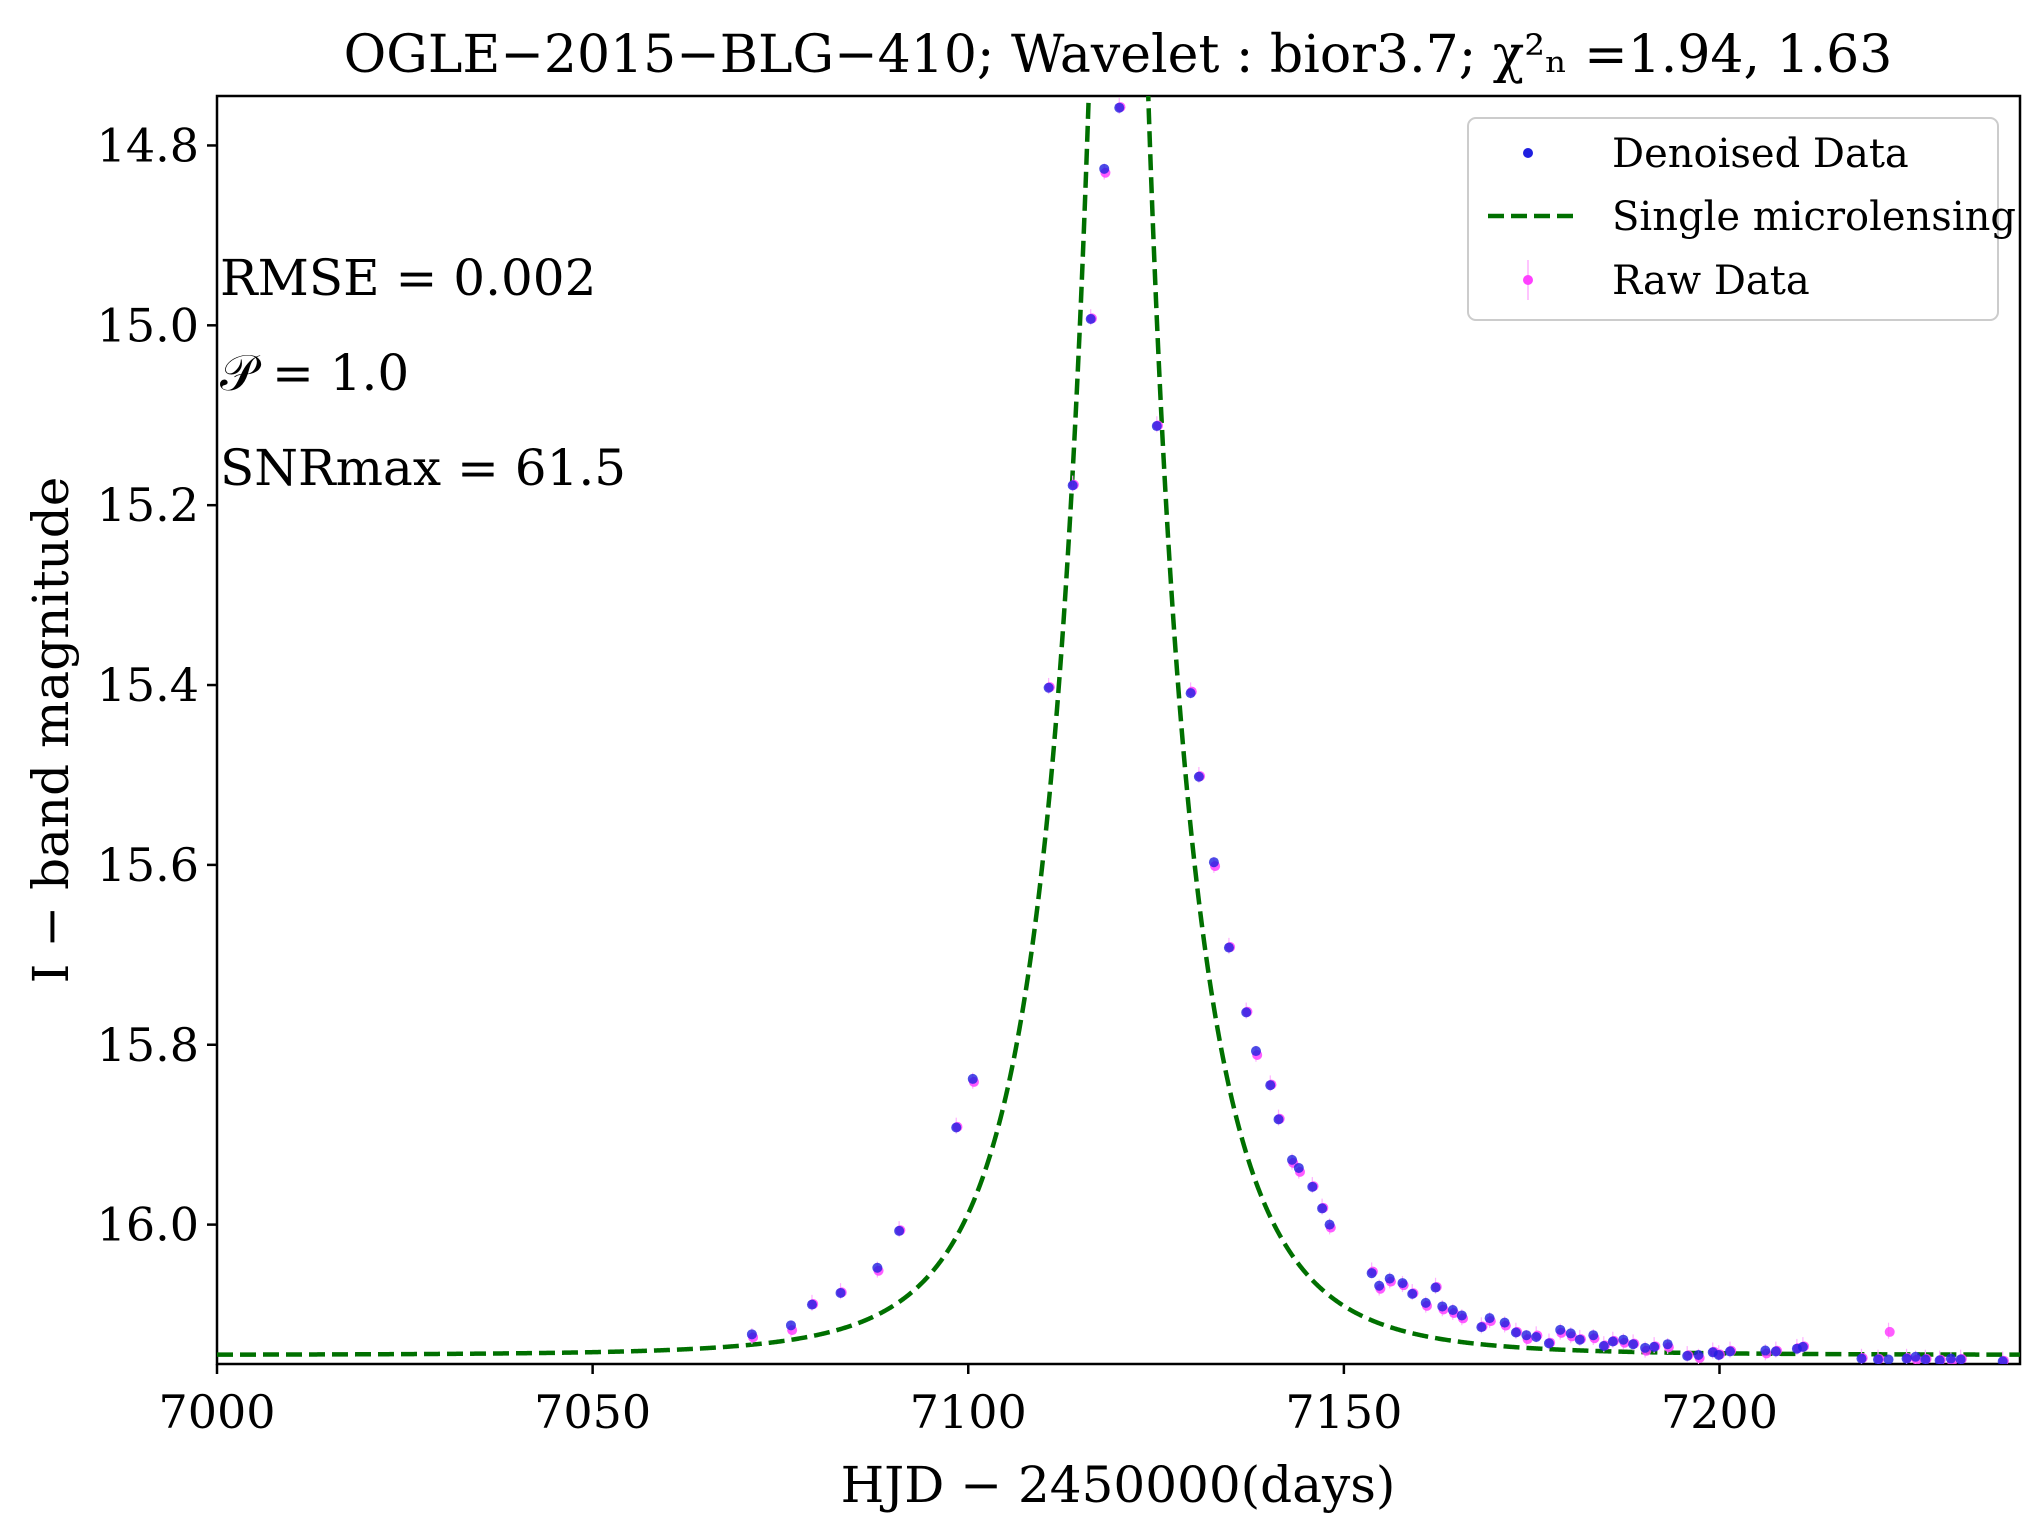  Describe the element at coordinates (148, 685) in the screenshot. I see `y-tick-label-3: 15.4` at that location.